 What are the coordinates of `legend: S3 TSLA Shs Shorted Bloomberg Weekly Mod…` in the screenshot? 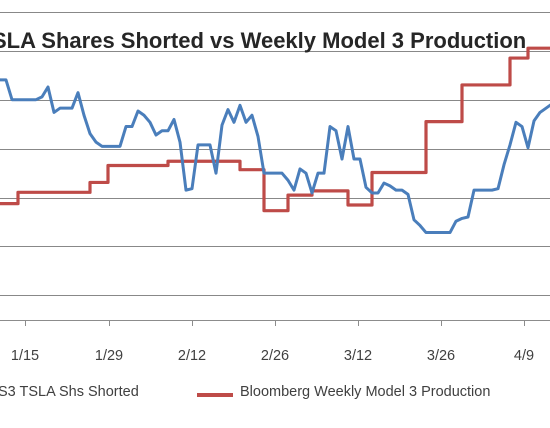 It's located at (275, 395).